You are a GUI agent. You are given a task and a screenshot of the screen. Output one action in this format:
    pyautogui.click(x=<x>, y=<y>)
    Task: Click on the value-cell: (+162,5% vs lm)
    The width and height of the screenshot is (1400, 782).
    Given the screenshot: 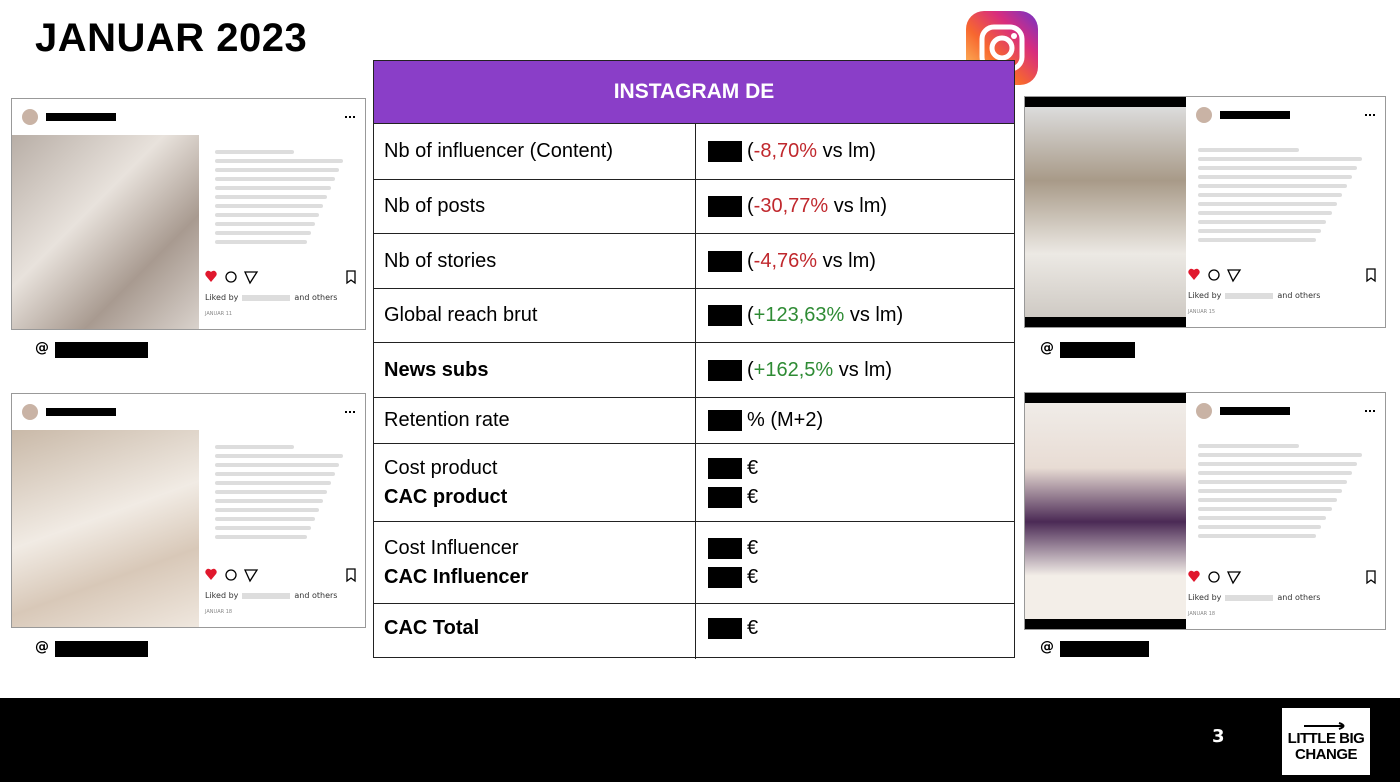 What is the action you would take?
    pyautogui.click(x=854, y=370)
    